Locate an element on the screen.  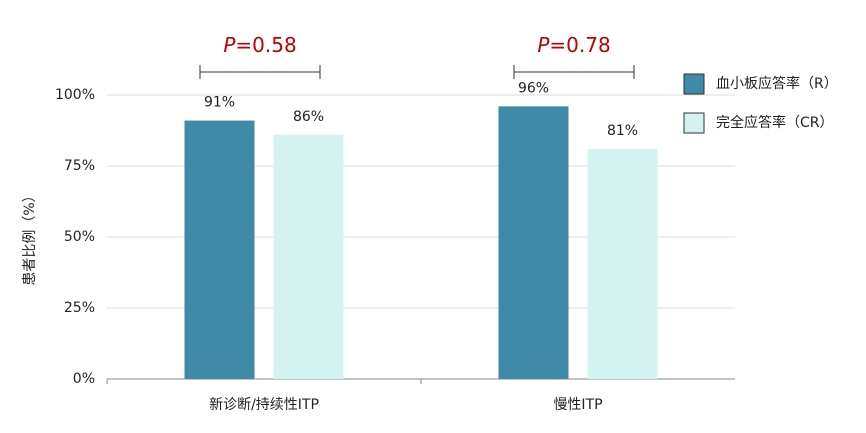
y-tick-label: 75% is located at coordinates (79, 166).